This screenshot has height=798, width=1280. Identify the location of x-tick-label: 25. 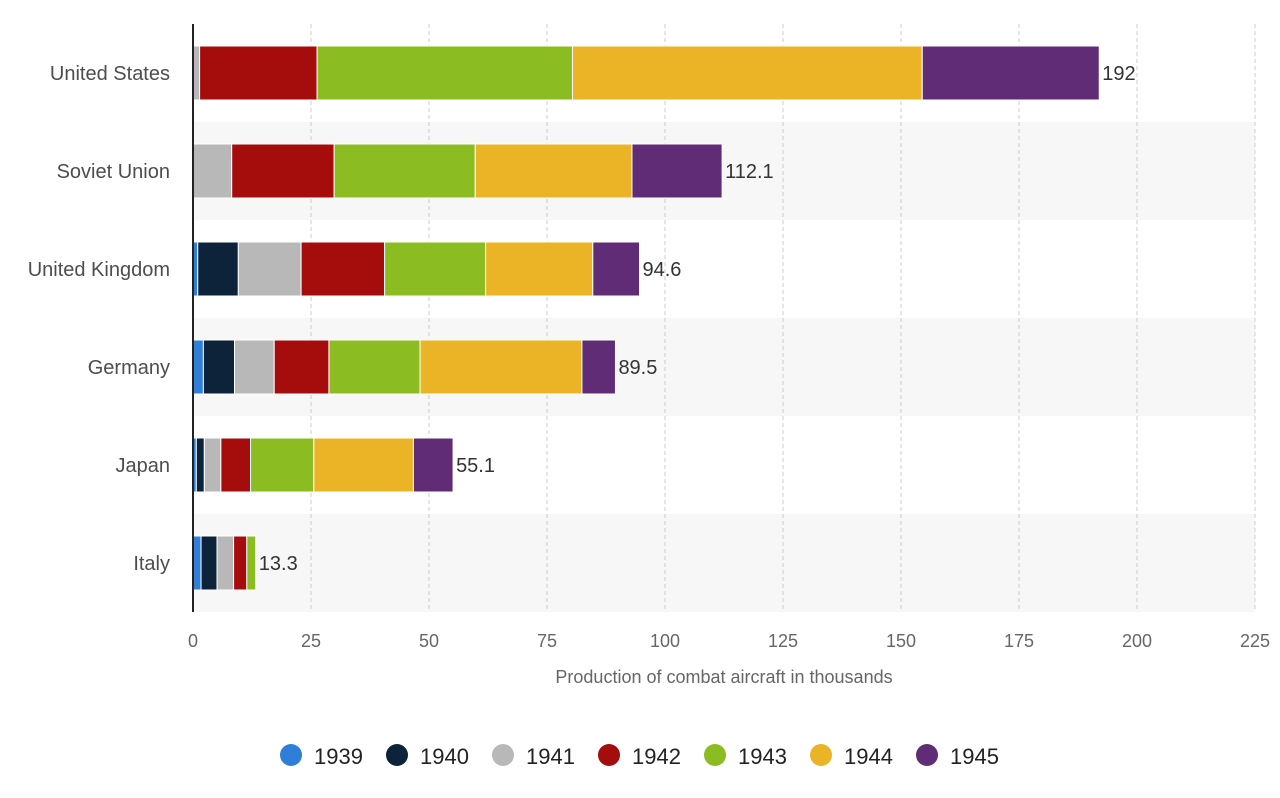
(311, 641).